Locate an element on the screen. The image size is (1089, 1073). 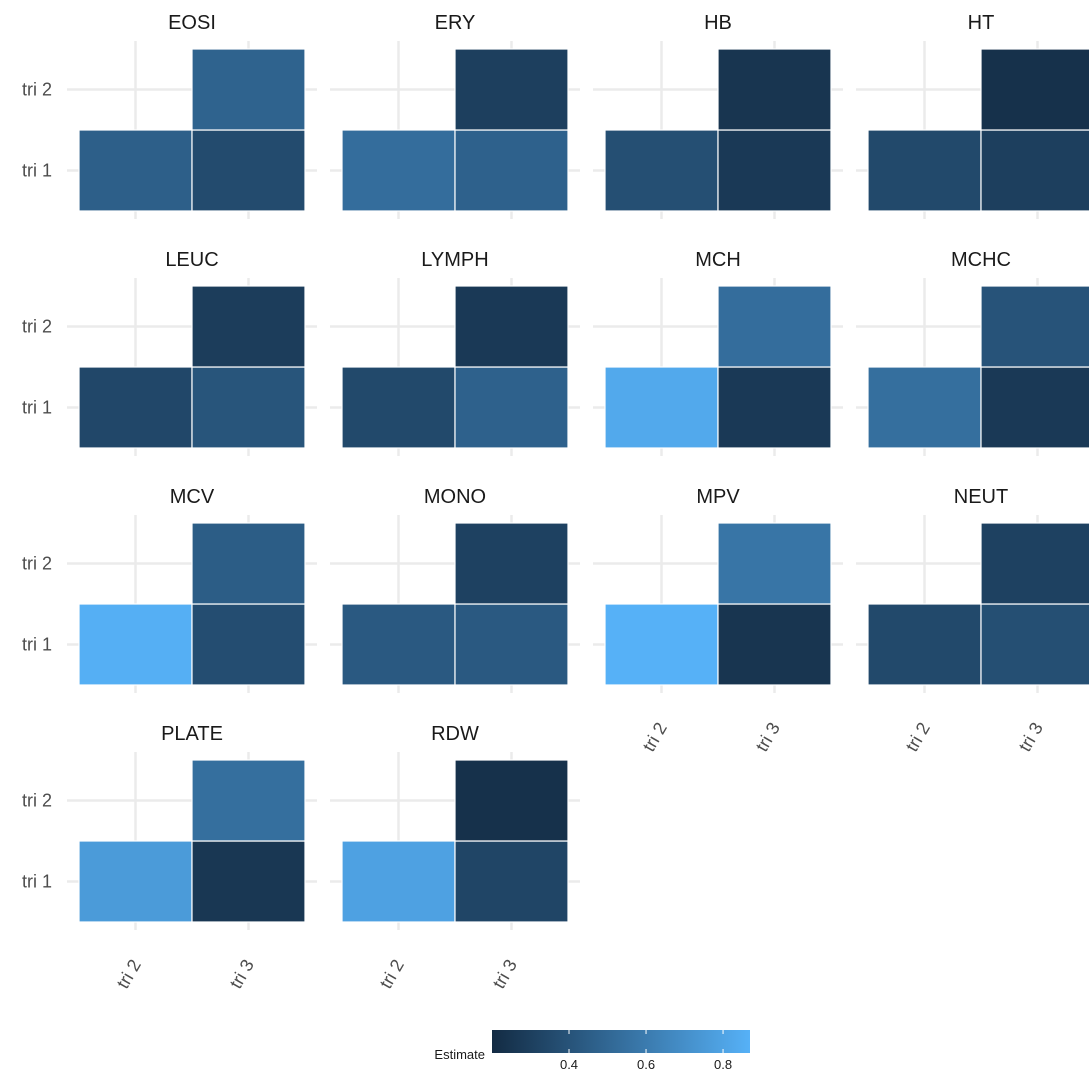
panel-title: LYMPH is located at coordinates (454, 260).